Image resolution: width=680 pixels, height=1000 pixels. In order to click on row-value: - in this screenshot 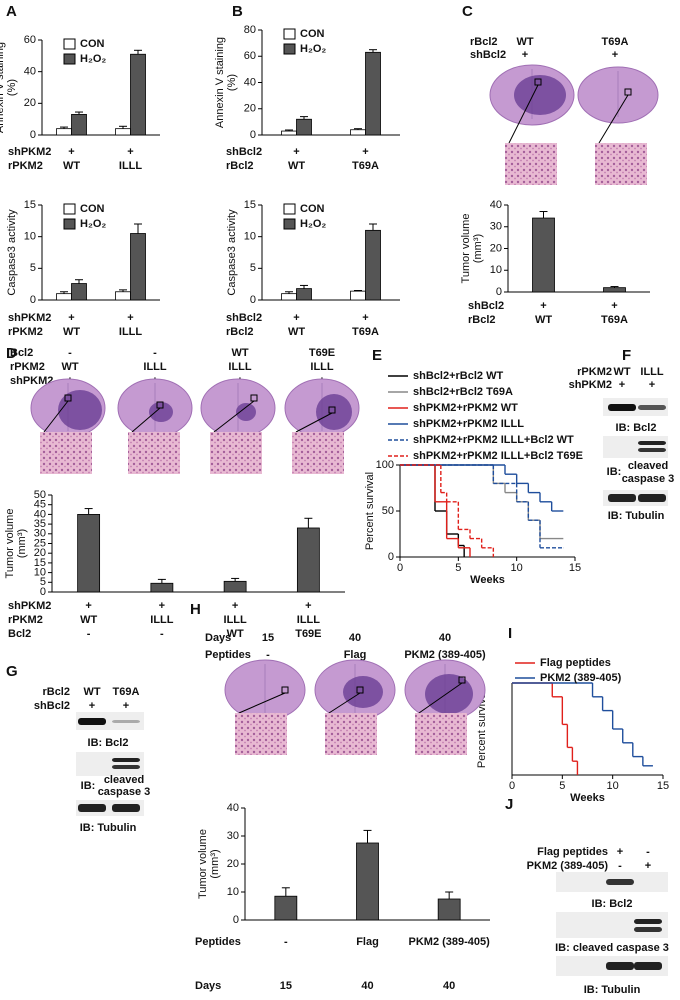, I will do `click(89, 634)`.